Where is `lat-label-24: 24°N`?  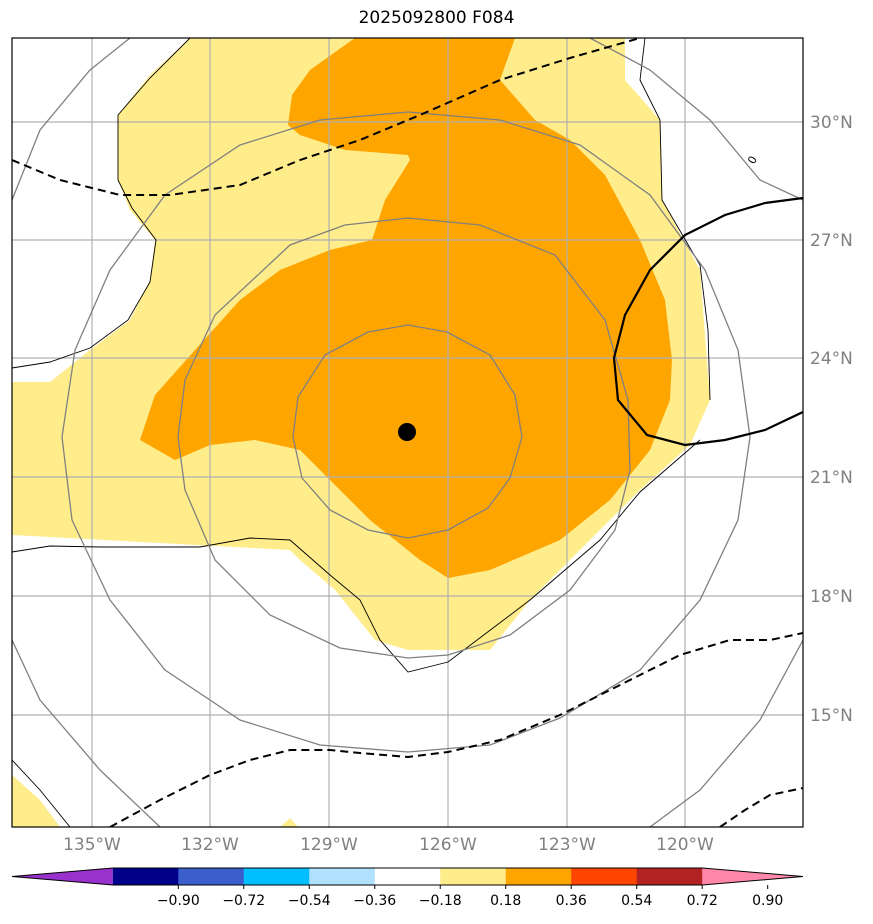
lat-label-24: 24°N is located at coordinates (831, 359).